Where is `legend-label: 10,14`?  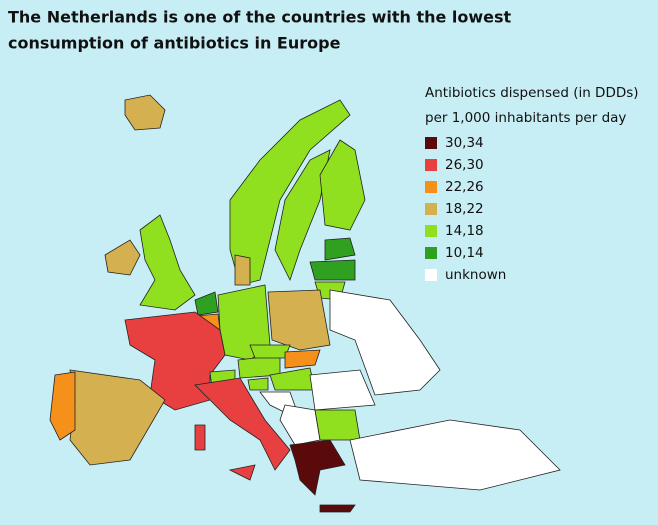
legend-label: 10,14 is located at coordinates (464, 253).